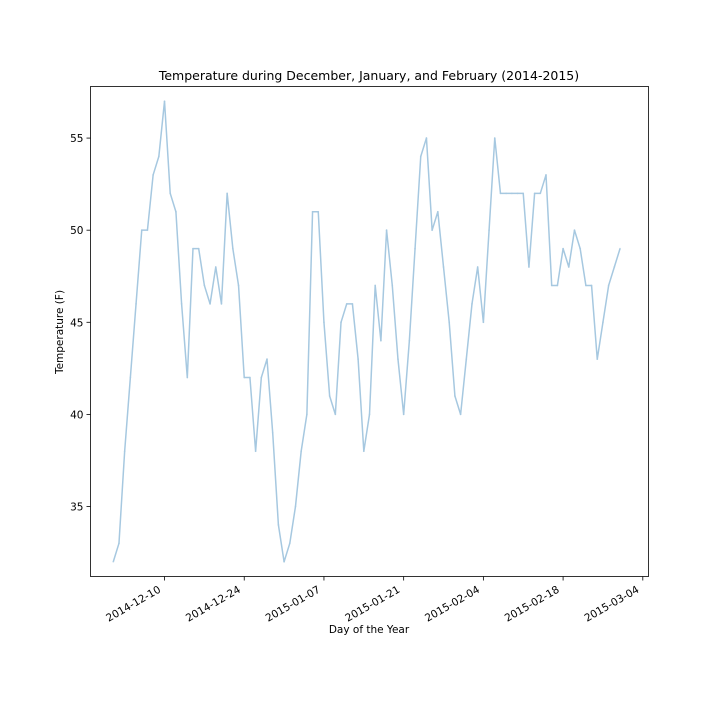 This screenshot has height=725, width=720. I want to click on y-tick-label: 55, so click(76, 139).